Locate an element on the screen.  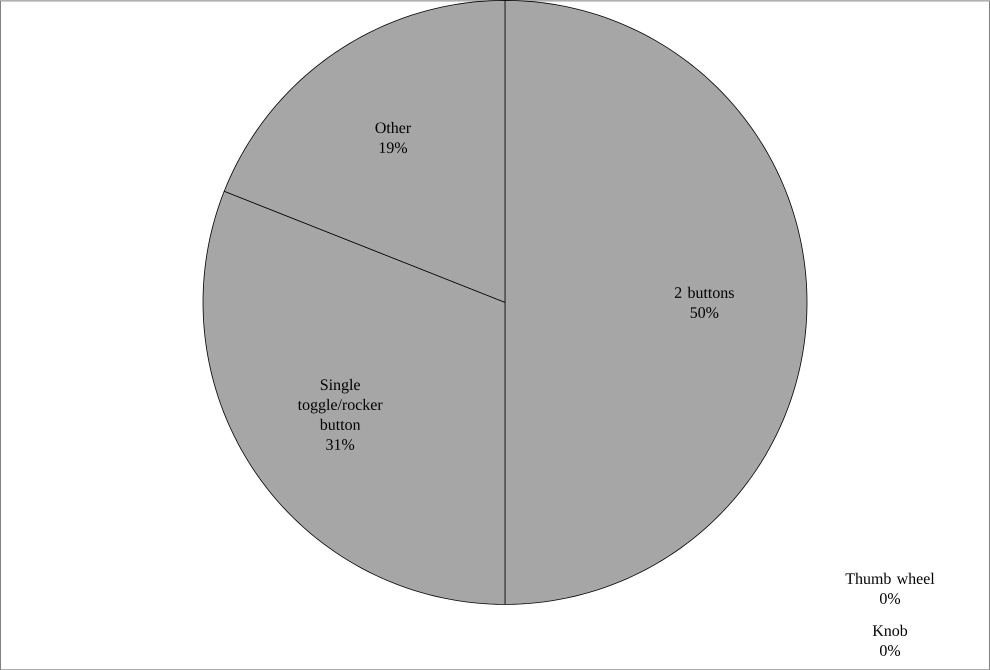
slice-label: 2 buttons is located at coordinates (704, 292).